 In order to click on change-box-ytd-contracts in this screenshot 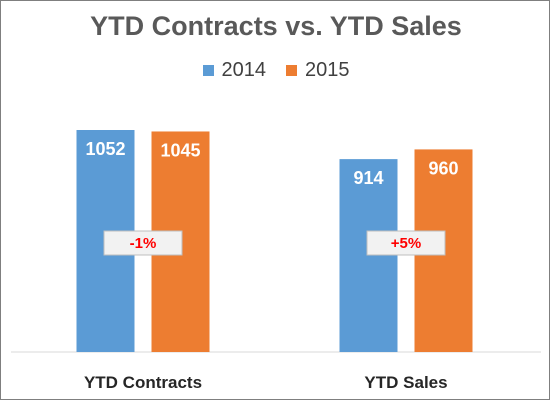, I will do `click(143, 243)`.